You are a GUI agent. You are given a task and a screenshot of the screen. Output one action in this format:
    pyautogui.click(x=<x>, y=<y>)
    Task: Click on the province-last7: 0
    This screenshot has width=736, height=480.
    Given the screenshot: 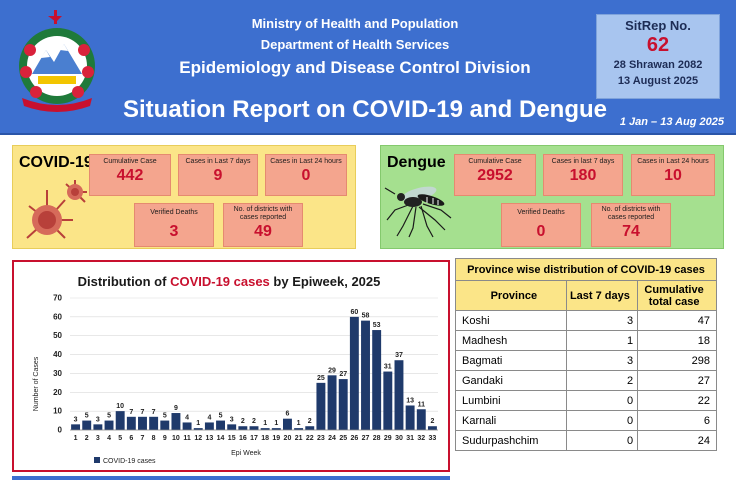 What is the action you would take?
    pyautogui.click(x=602, y=420)
    